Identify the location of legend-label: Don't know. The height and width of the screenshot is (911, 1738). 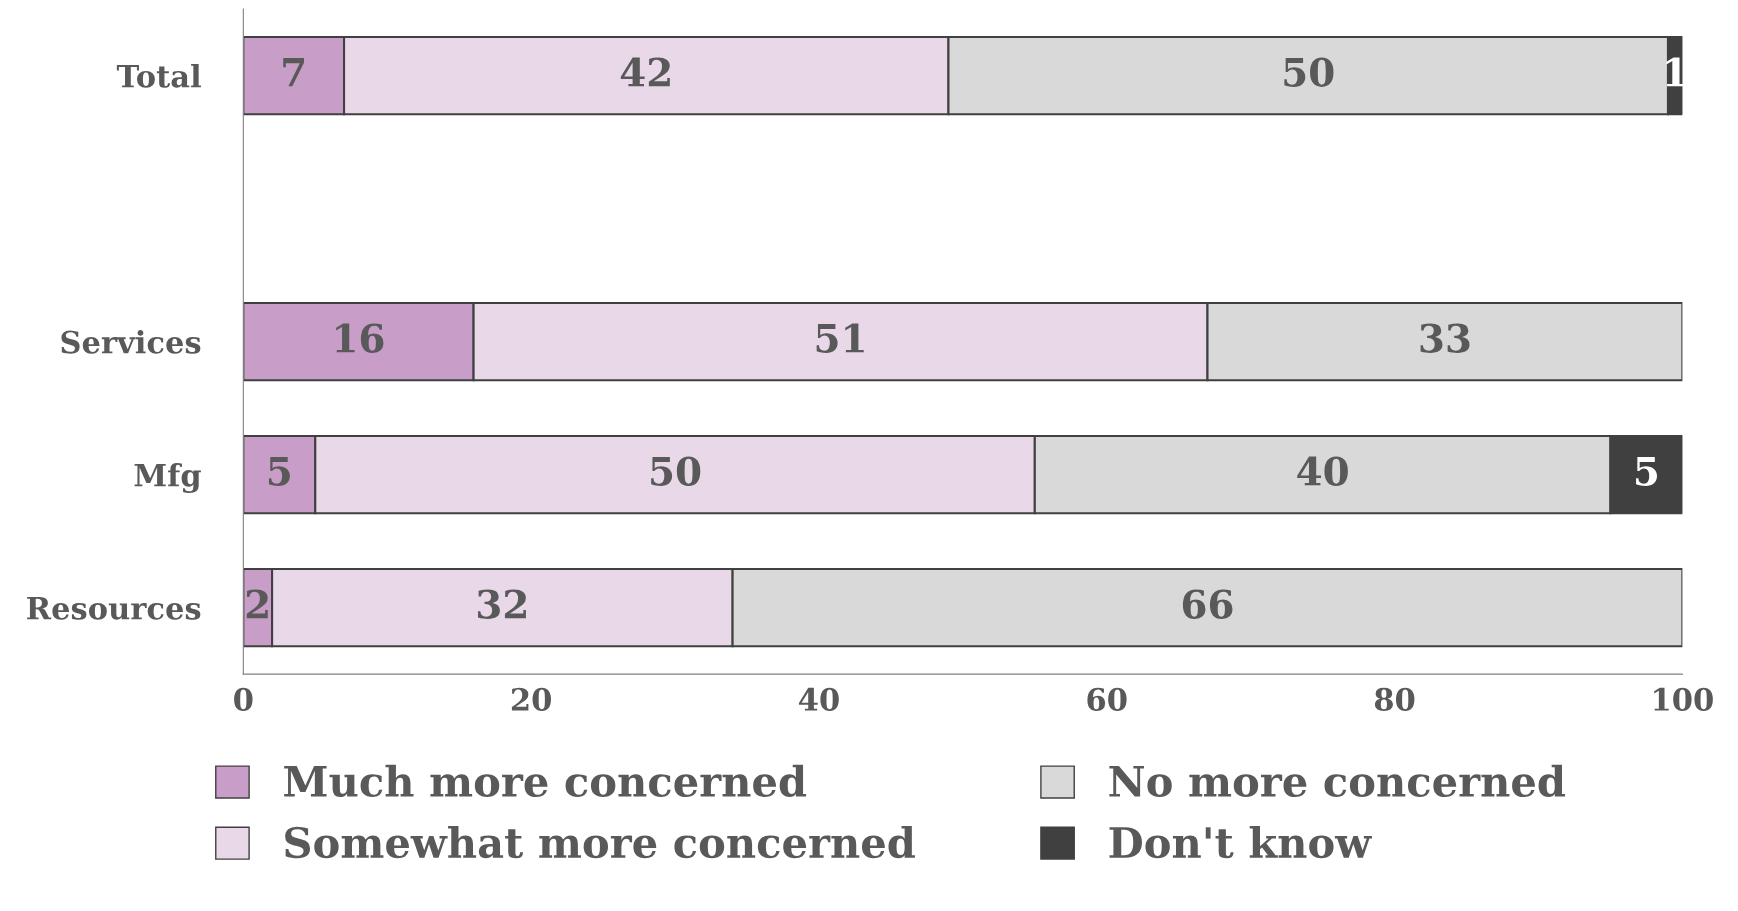
(1240, 842).